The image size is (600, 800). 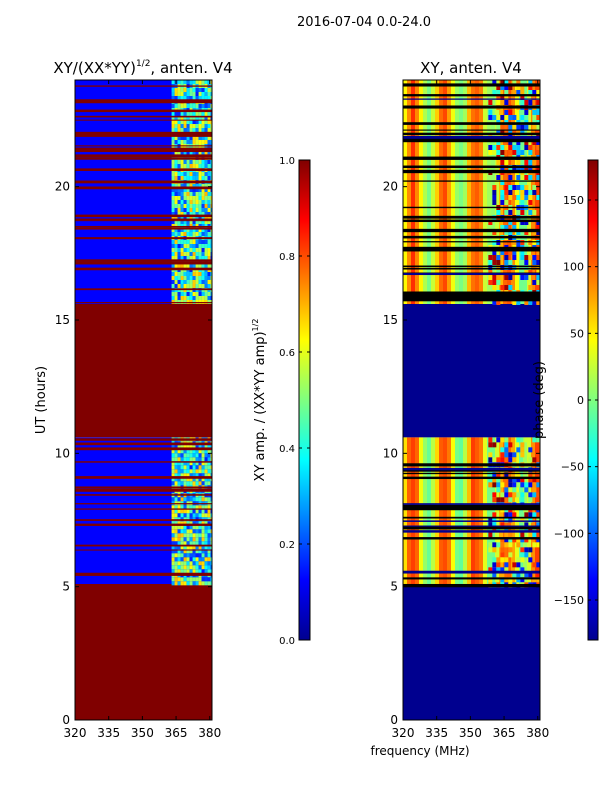 What do you see at coordinates (287, 161) in the screenshot?
I see `amplitude-colorbar-tick-label: 1.0` at bounding box center [287, 161].